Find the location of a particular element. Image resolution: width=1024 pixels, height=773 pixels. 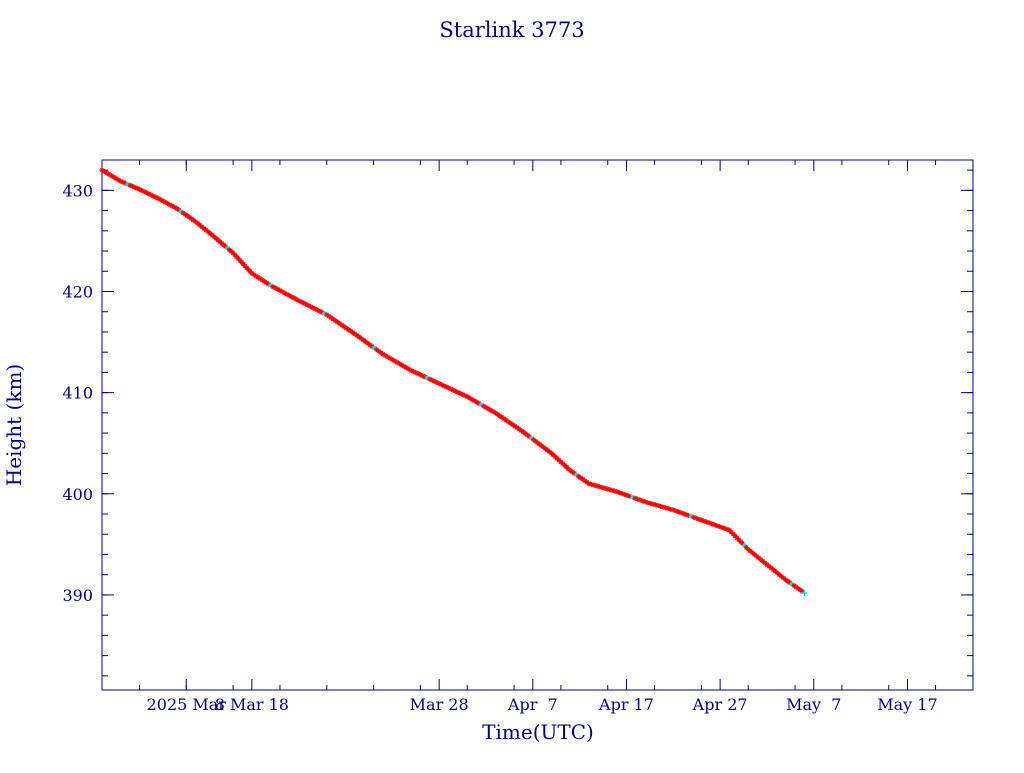

x-tick-label: 2025 Mar is located at coordinates (187, 704).